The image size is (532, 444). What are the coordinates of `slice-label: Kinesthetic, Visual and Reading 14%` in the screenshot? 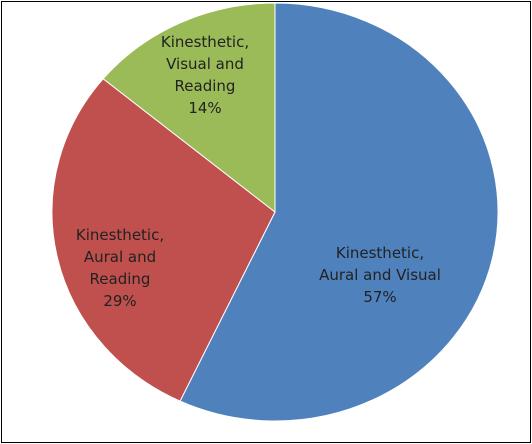 It's located at (205, 75).